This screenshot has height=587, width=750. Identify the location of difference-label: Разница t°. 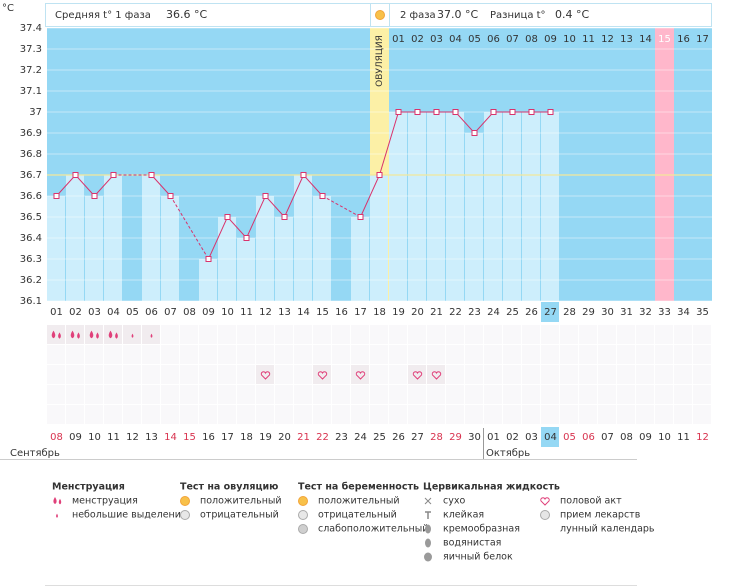
(518, 15).